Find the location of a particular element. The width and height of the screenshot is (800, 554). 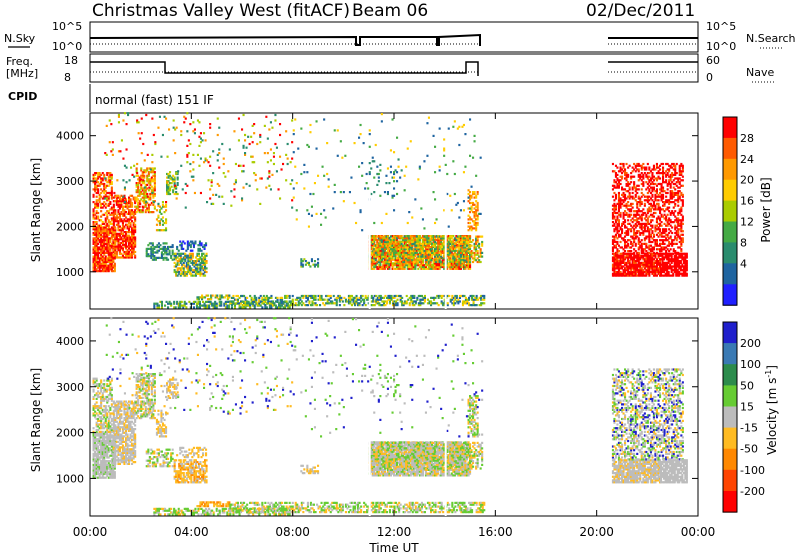

nsky-tick-bottom: 10^0 is located at coordinates (67, 46).